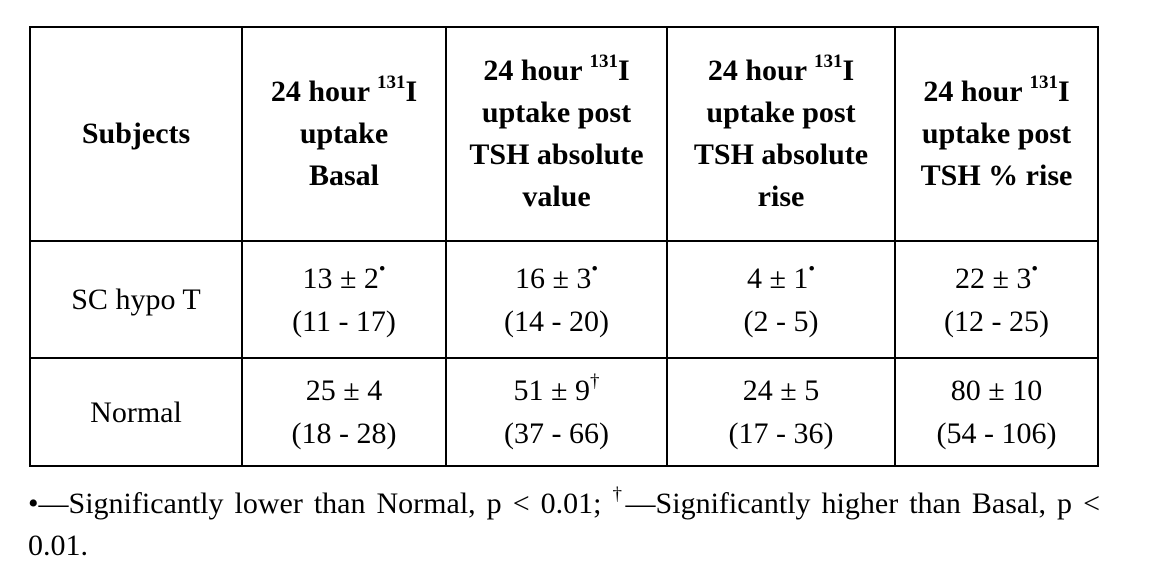  I want to click on subject-cell: SC hypo T, so click(136, 299).